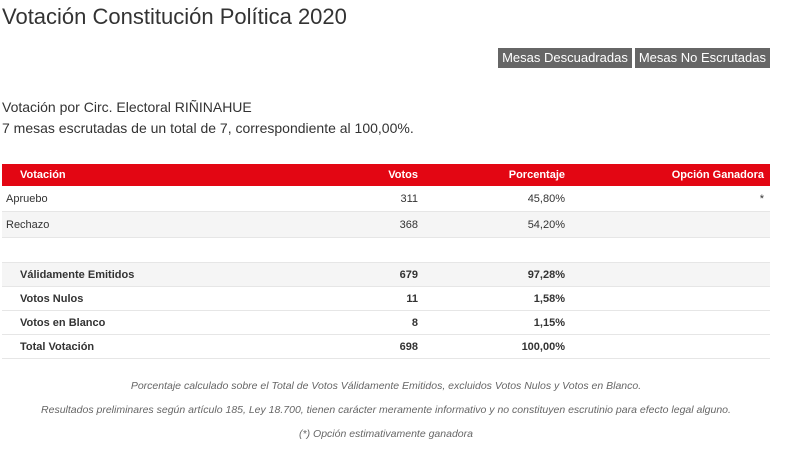  I want to click on table-row: Rechazo 368 54,20%, so click(386, 224).